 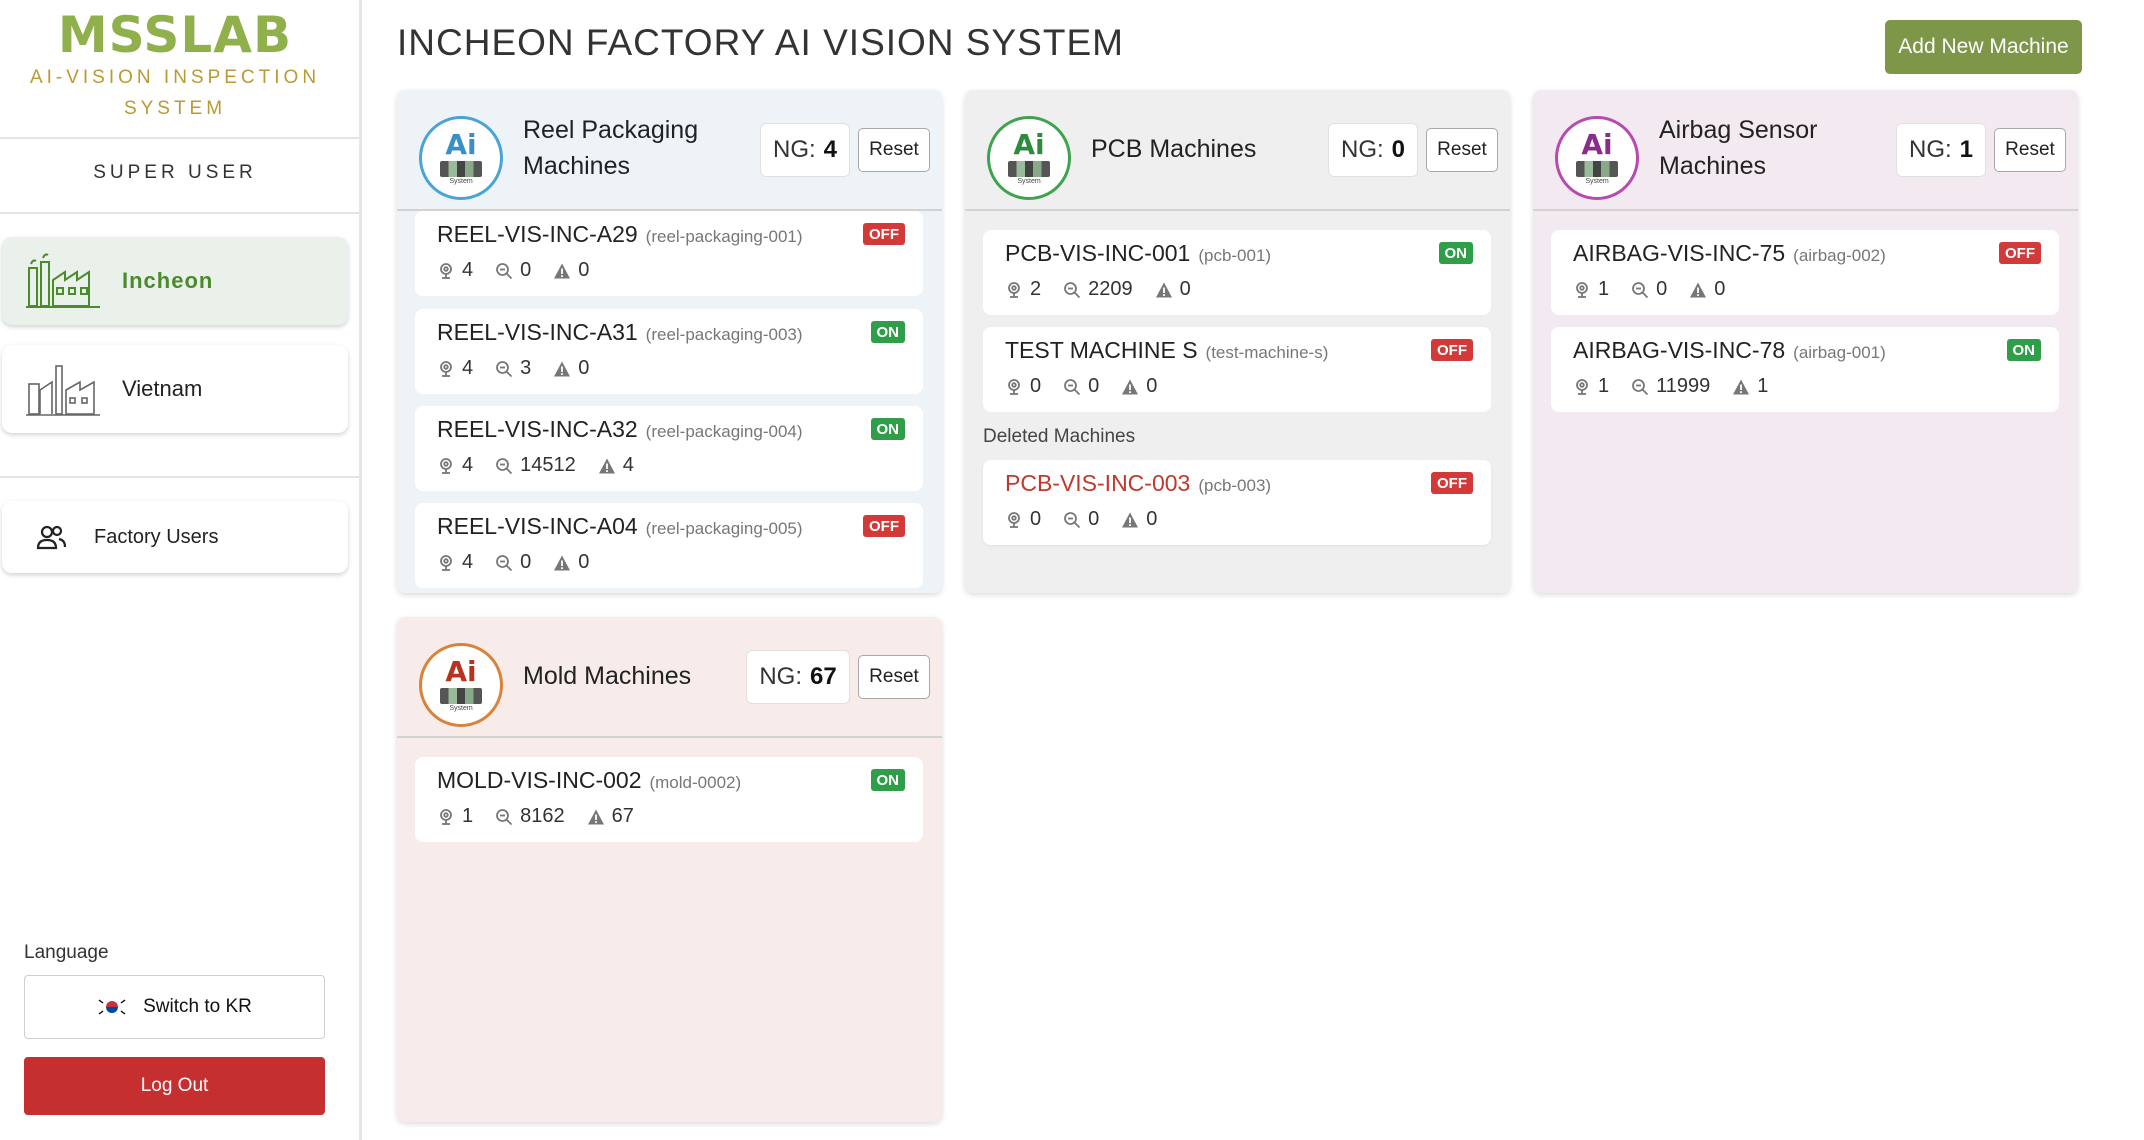 What do you see at coordinates (197, 1006) in the screenshot?
I see `switch-language-label: Switch to KR` at bounding box center [197, 1006].